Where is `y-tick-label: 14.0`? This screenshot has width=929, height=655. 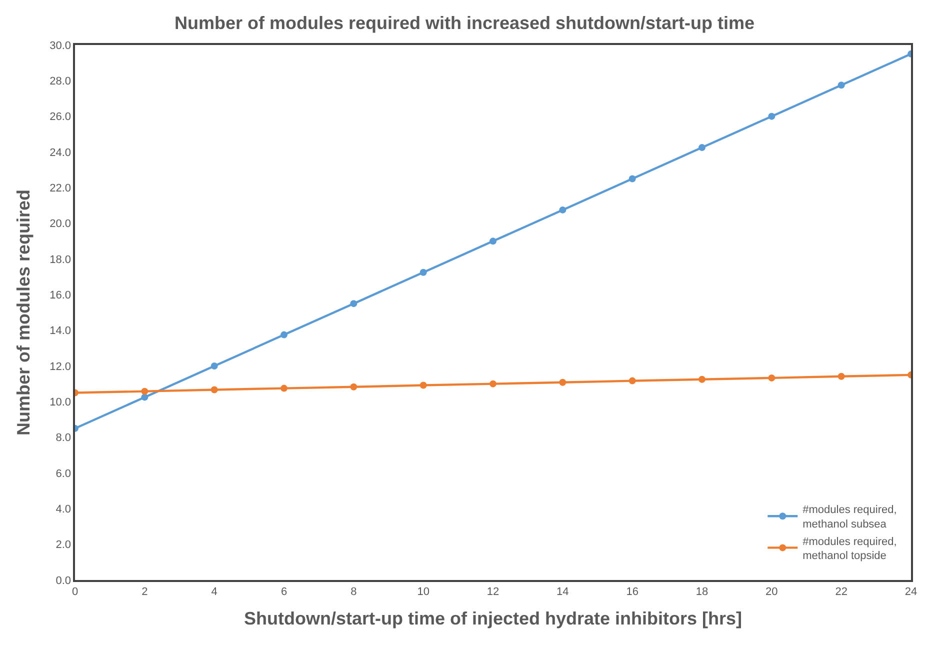 y-tick-label: 14.0 is located at coordinates (61, 331).